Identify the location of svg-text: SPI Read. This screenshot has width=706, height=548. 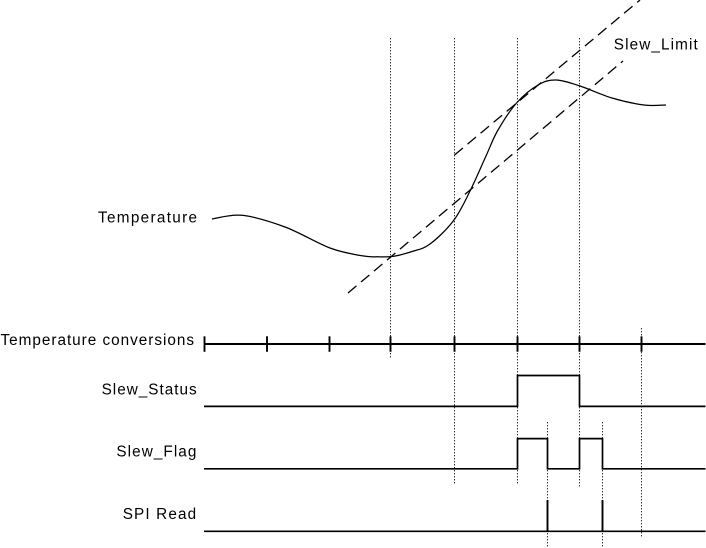
(160, 514).